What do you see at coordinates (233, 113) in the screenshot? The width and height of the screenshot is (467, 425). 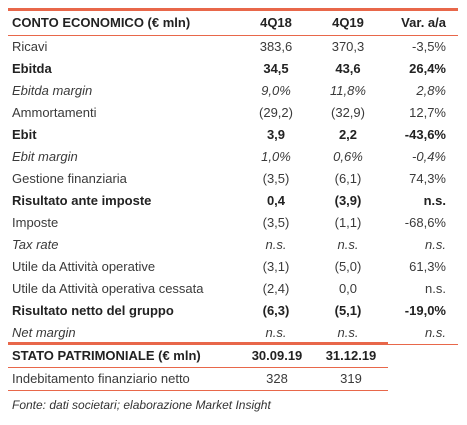 I see `table-row: Ammortamenti (29,2) (32,9) 12,7%` at bounding box center [233, 113].